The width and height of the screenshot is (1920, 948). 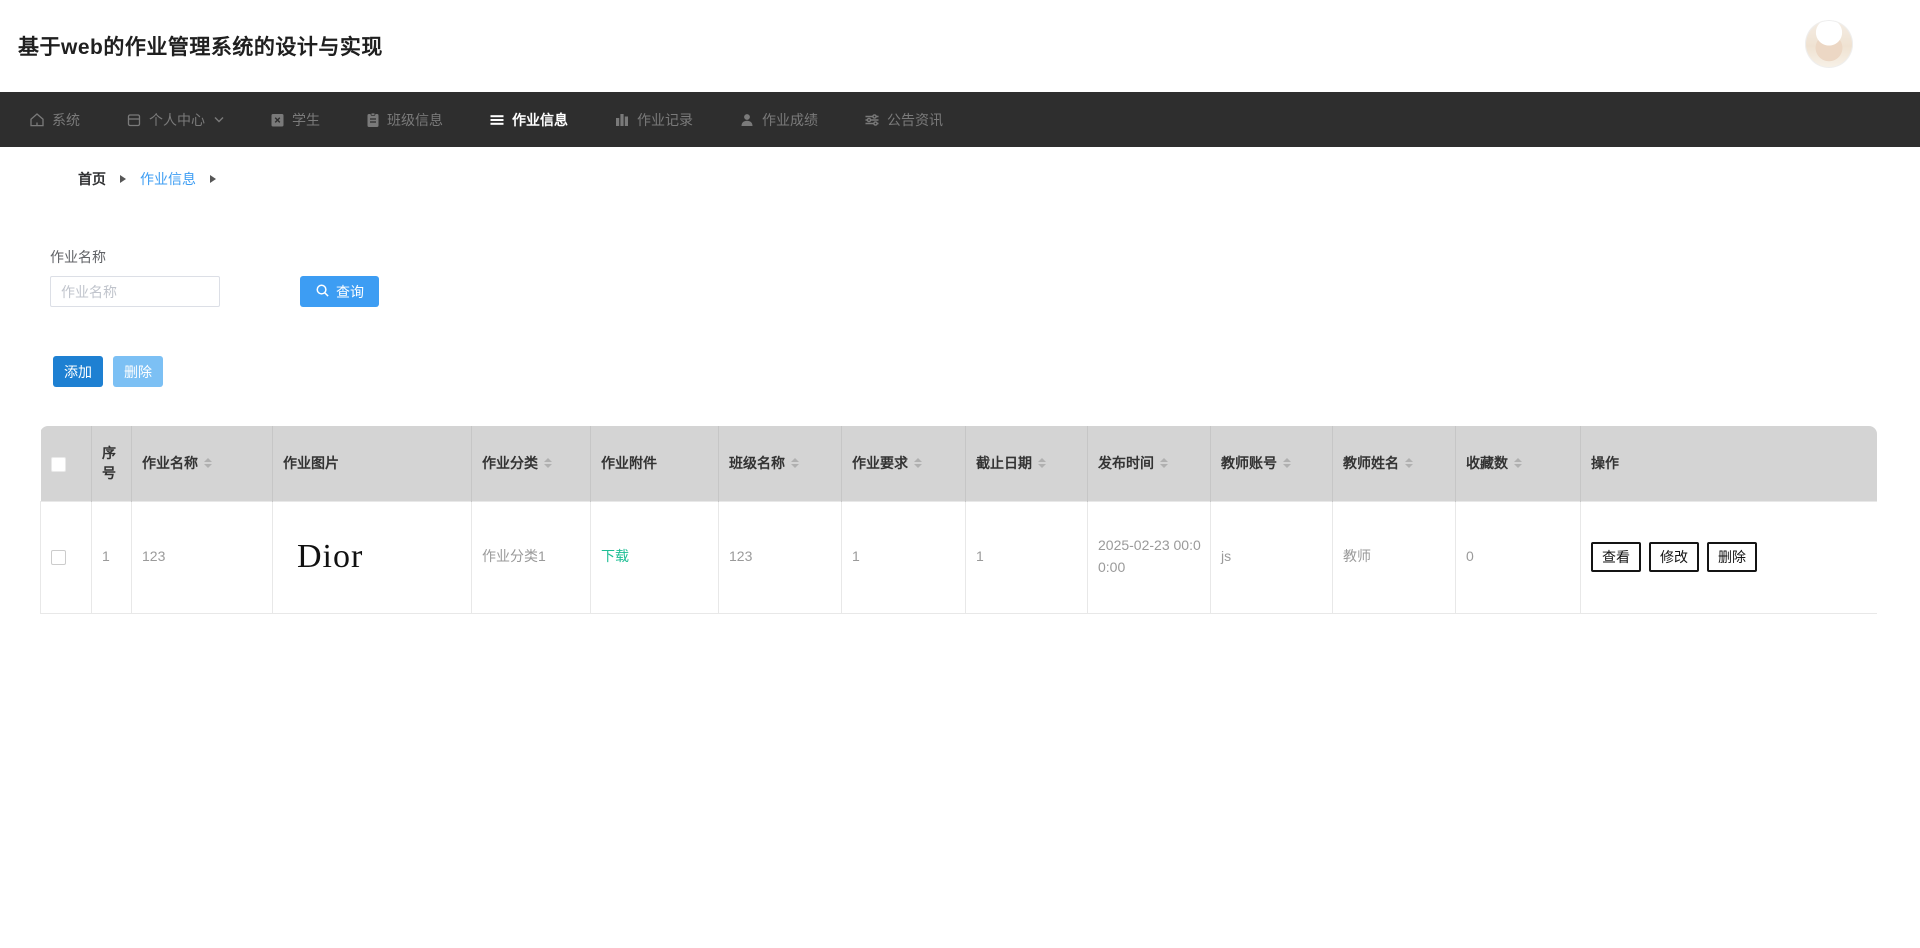 What do you see at coordinates (372, 463) in the screenshot?
I see `column-header-image: 作业图片` at bounding box center [372, 463].